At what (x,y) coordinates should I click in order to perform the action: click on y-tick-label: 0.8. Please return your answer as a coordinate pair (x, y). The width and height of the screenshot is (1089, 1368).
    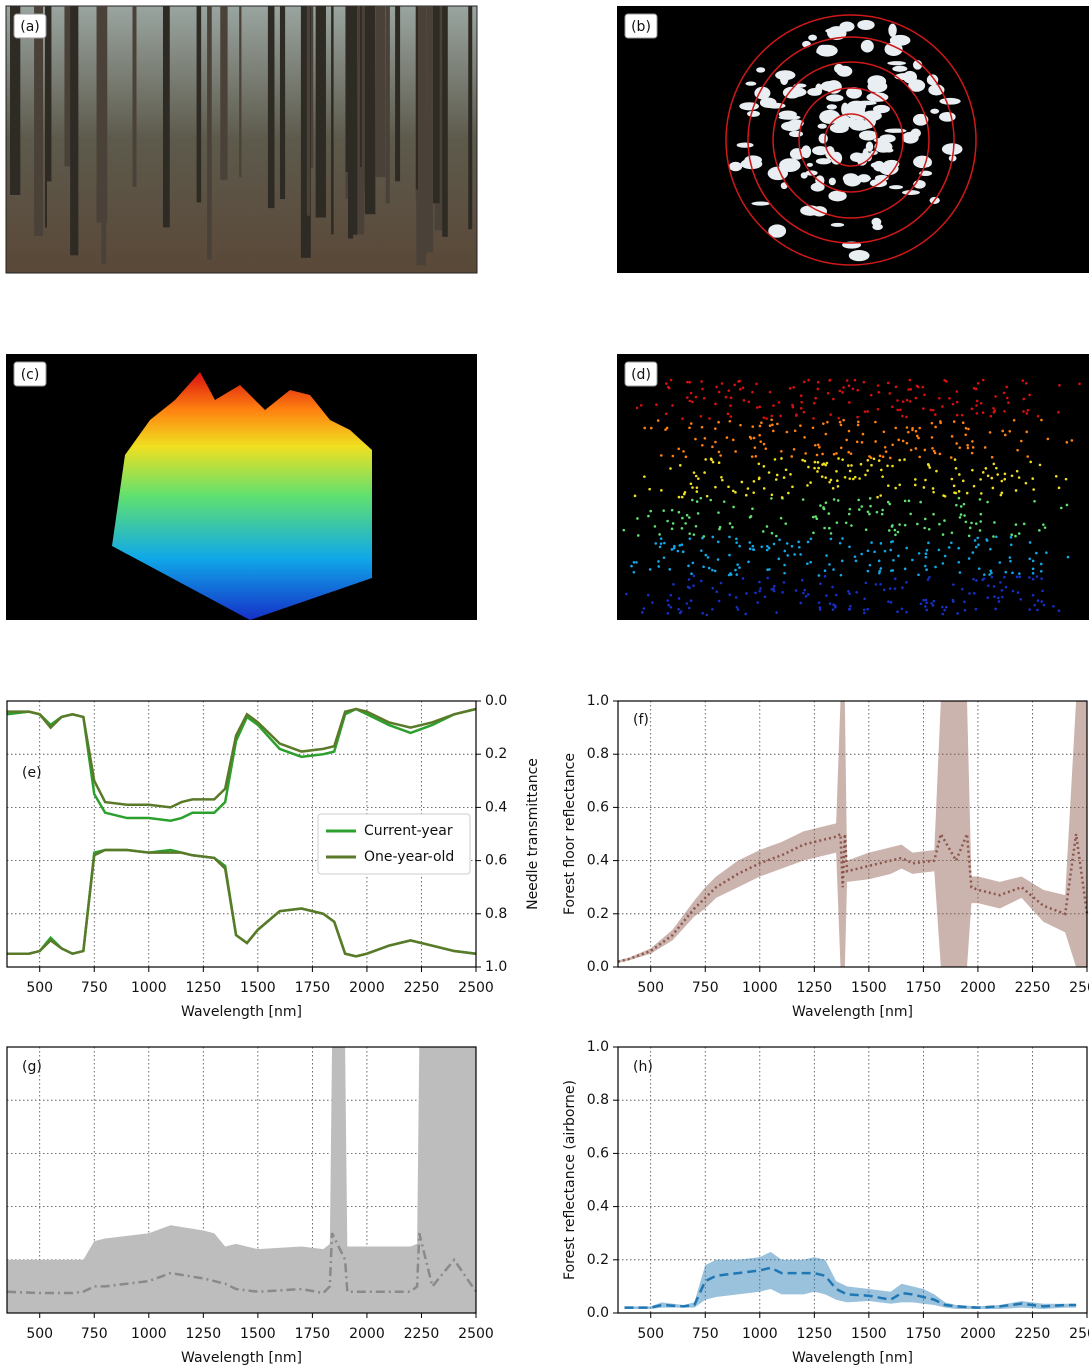
    Looking at the image, I should click on (496, 914).